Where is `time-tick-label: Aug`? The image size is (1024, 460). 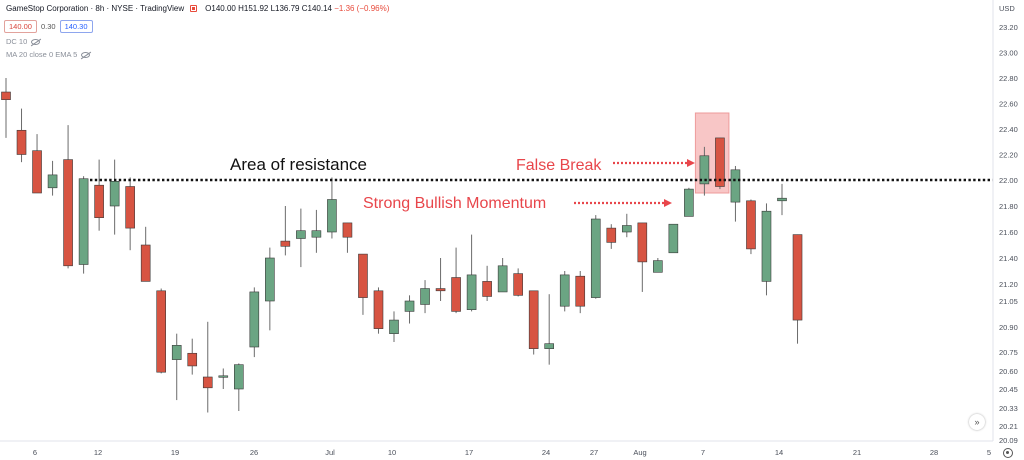 time-tick-label: Aug is located at coordinates (639, 452).